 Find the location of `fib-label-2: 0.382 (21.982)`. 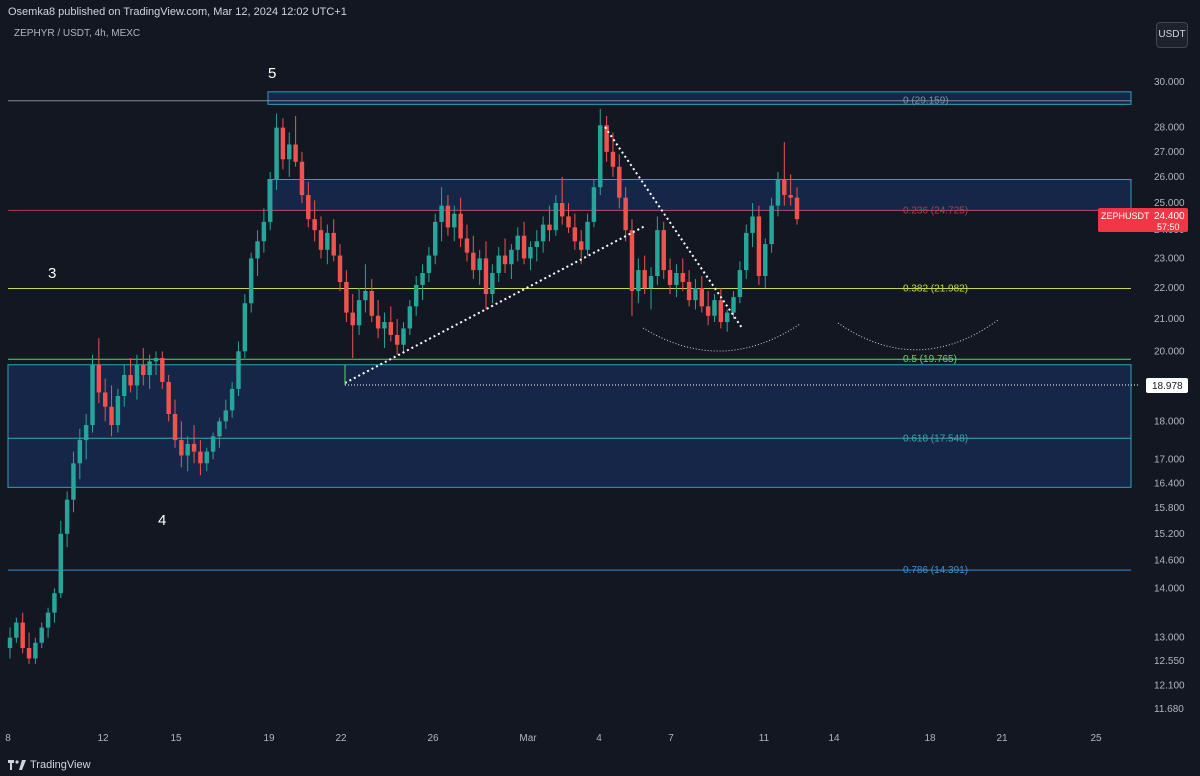

fib-label-2: 0.382 (21.982) is located at coordinates (935, 289).